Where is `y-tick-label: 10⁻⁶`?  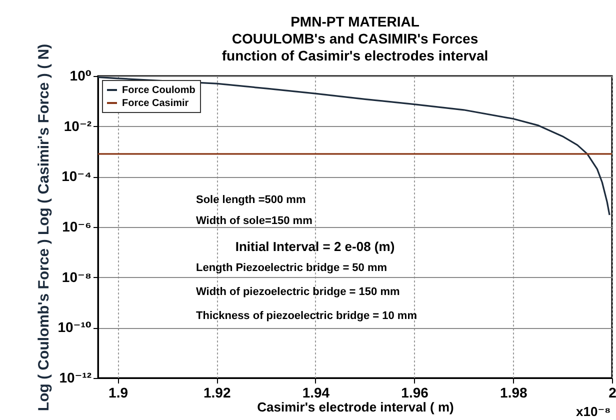
y-tick-label: 10⁻⁶ is located at coordinates (77, 226).